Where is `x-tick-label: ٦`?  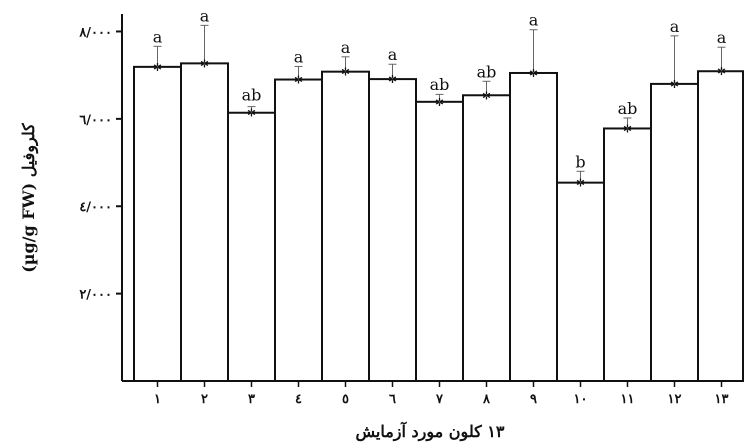 x-tick-label: ٦ is located at coordinates (392, 399).